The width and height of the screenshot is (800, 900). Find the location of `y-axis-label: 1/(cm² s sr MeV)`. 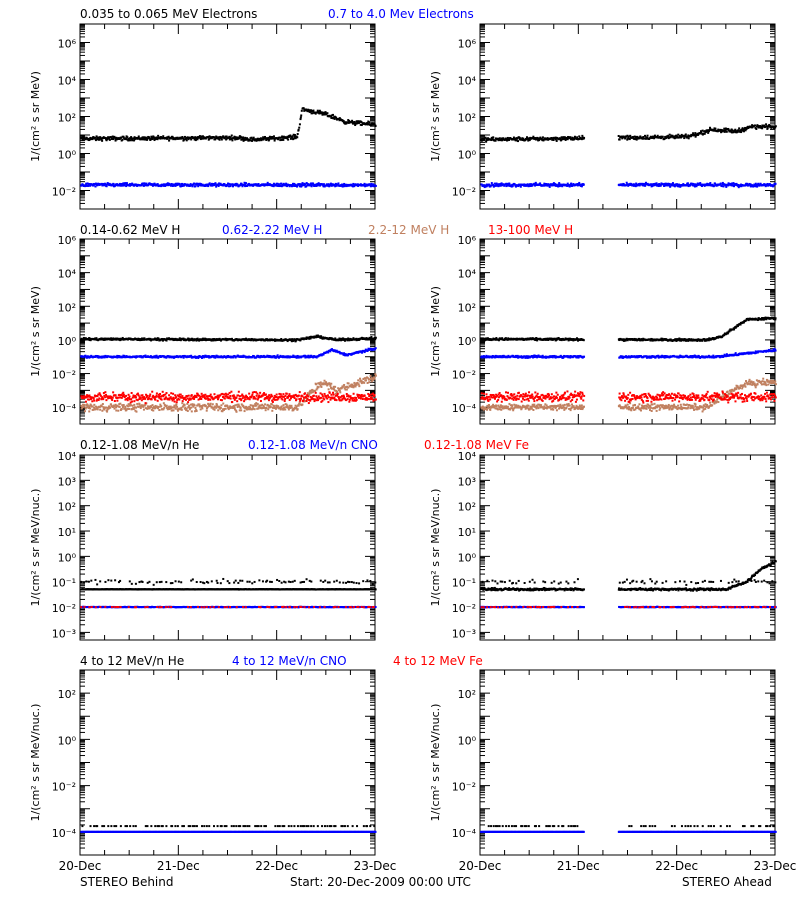

y-axis-label: 1/(cm² s sr MeV) is located at coordinates (35, 116).